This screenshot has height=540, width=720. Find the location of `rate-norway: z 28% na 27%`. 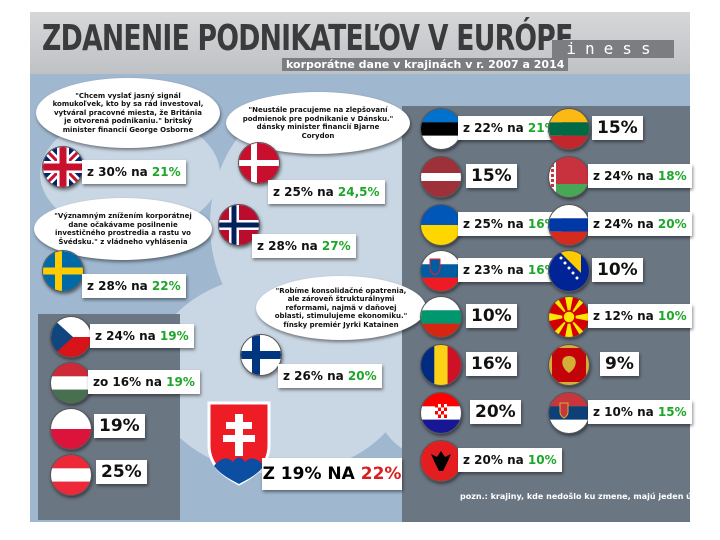

rate-norway: z 28% na 27% is located at coordinates (304, 246).